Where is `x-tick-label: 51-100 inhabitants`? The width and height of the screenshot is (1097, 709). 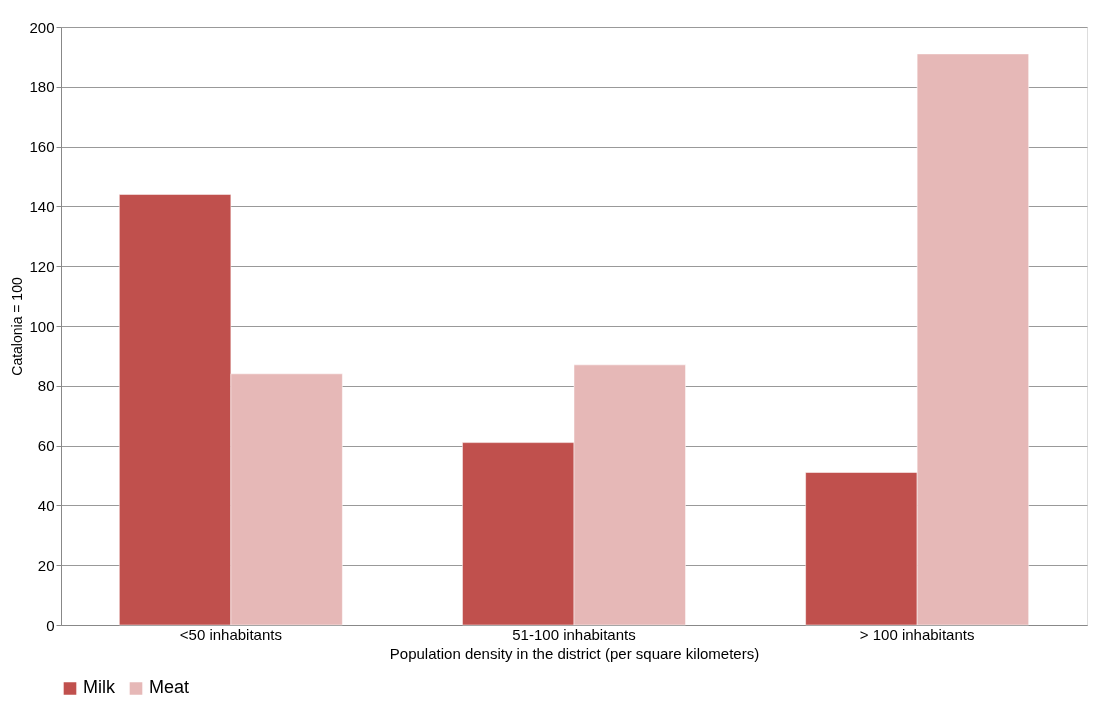 x-tick-label: 51-100 inhabitants is located at coordinates (574, 634).